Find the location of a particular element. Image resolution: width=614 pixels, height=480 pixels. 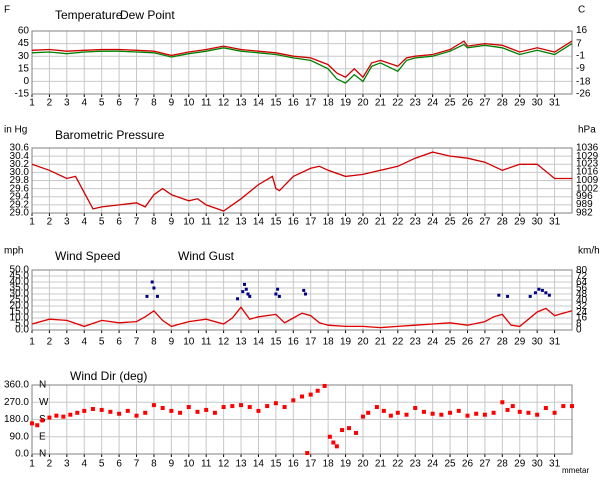

x-tick-label: 15 is located at coordinates (276, 342).